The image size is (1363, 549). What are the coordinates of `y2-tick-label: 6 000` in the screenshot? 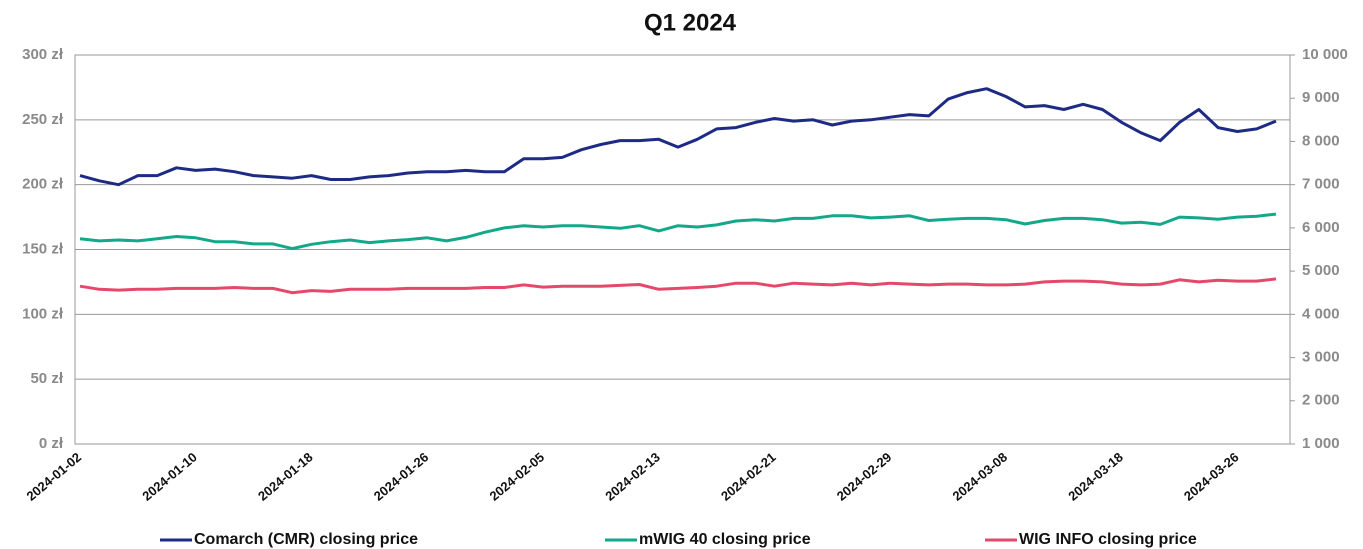 It's located at (1321, 227).